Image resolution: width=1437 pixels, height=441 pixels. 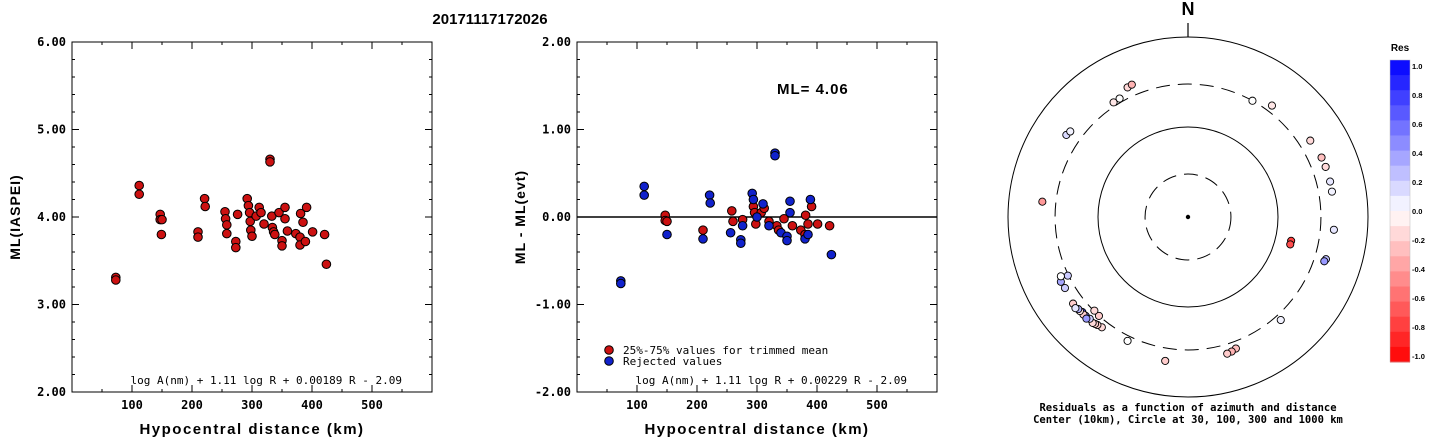 I want to click on x-tick-label: 100, so click(x=132, y=405).